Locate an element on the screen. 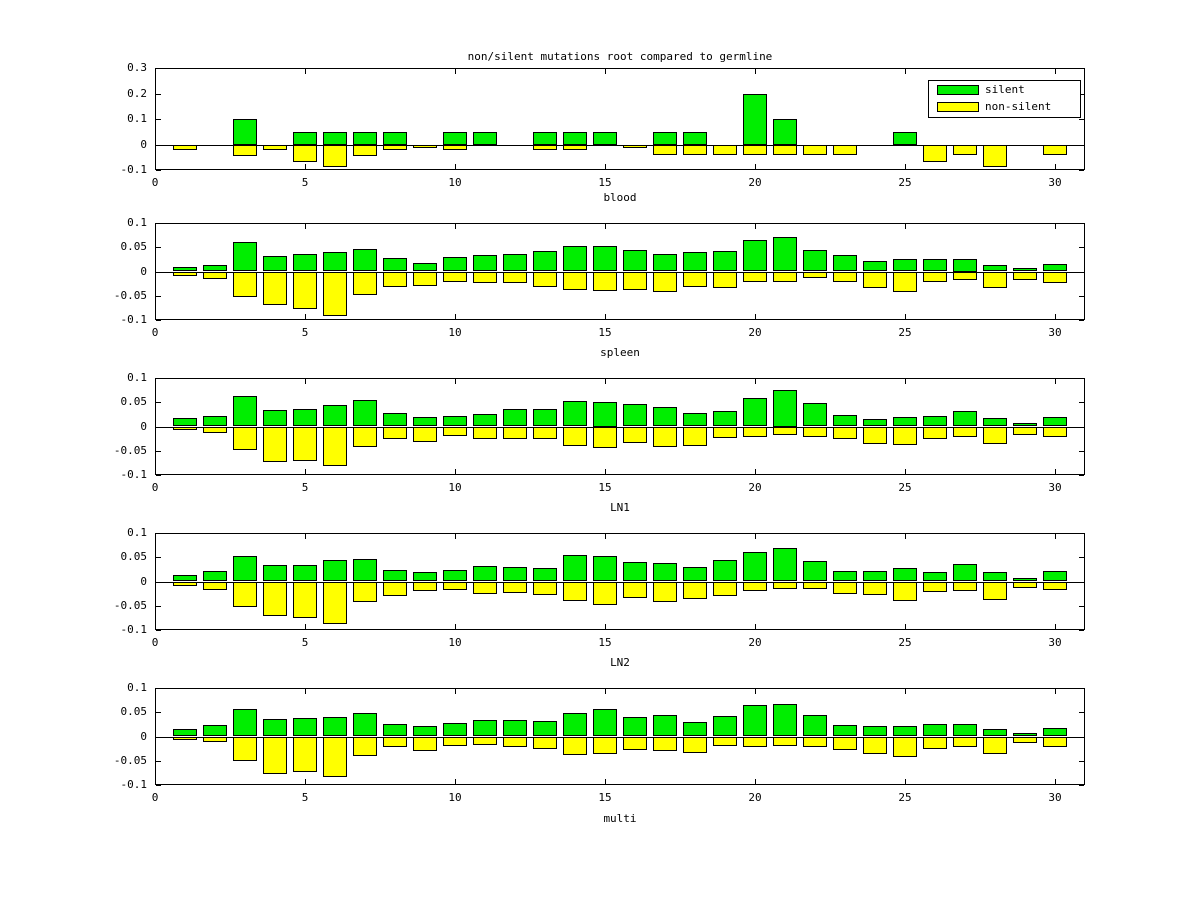 The image size is (1200, 901). legend-swatch-non-silent-icon is located at coordinates (958, 106).